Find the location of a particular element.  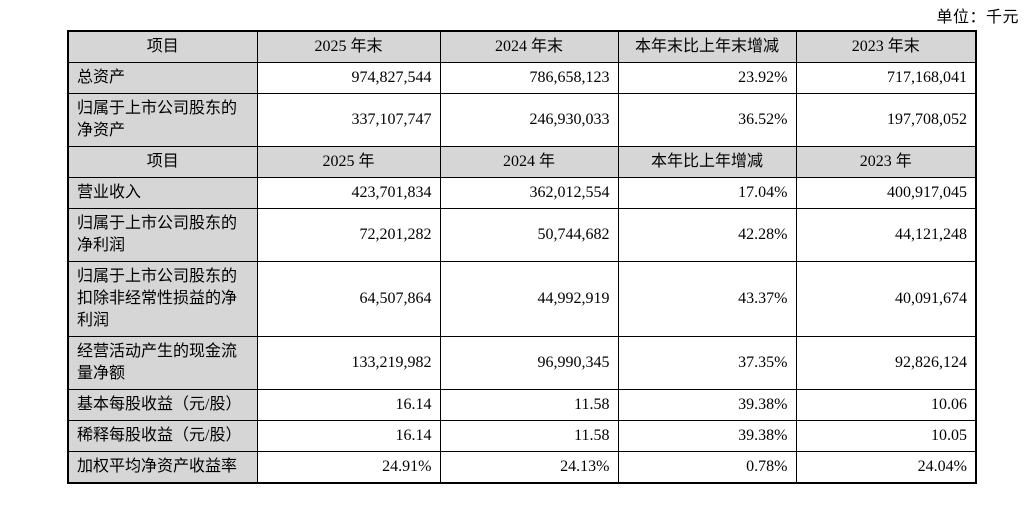

row-label-cell: 总资产 is located at coordinates (162, 78).